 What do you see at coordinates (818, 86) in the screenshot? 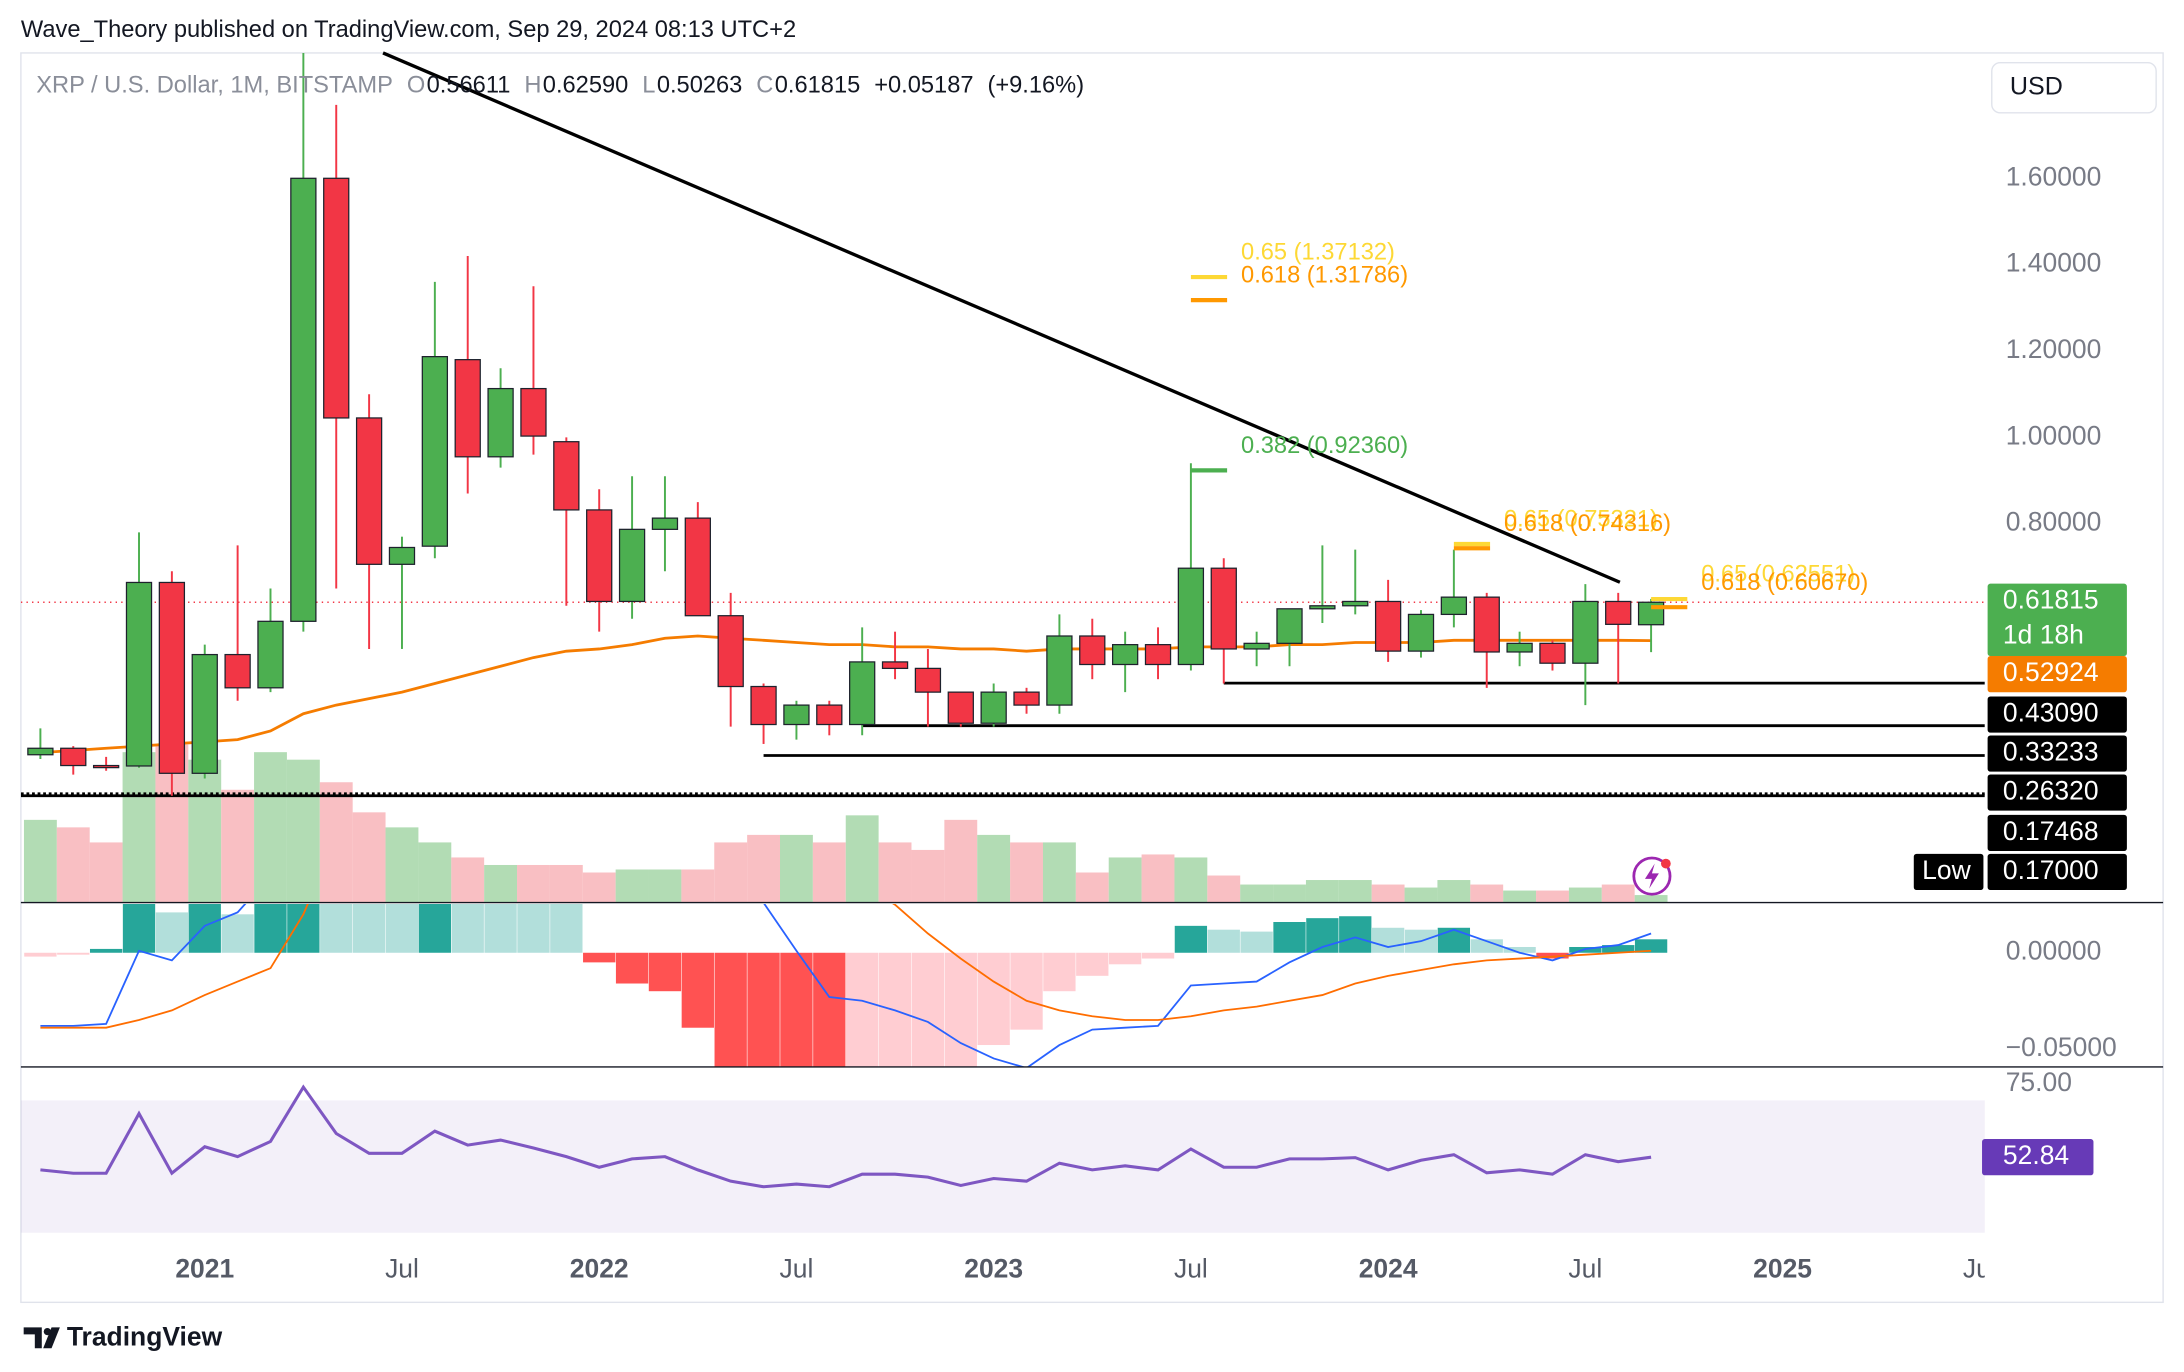
I see `legend-value: 0.61815` at bounding box center [818, 86].